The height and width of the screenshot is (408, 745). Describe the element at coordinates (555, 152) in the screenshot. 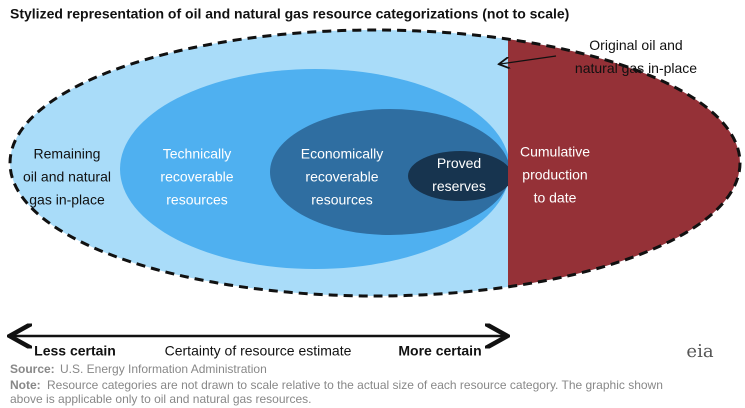

I see `cumulative-label: Cumulative` at that location.